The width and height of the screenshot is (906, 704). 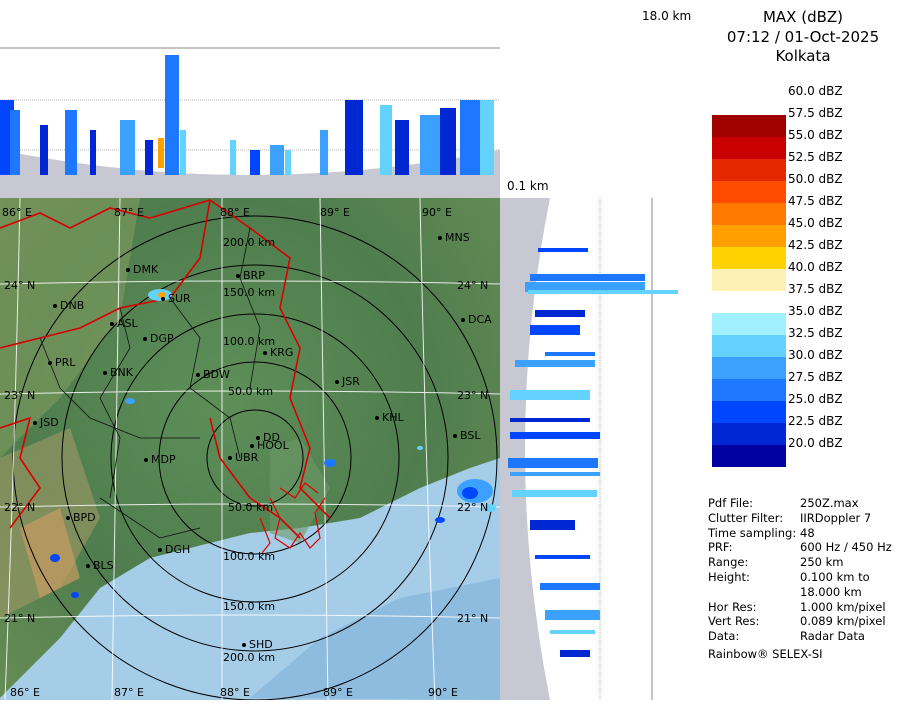 I want to click on delta-returns, so click(x=292, y=518).